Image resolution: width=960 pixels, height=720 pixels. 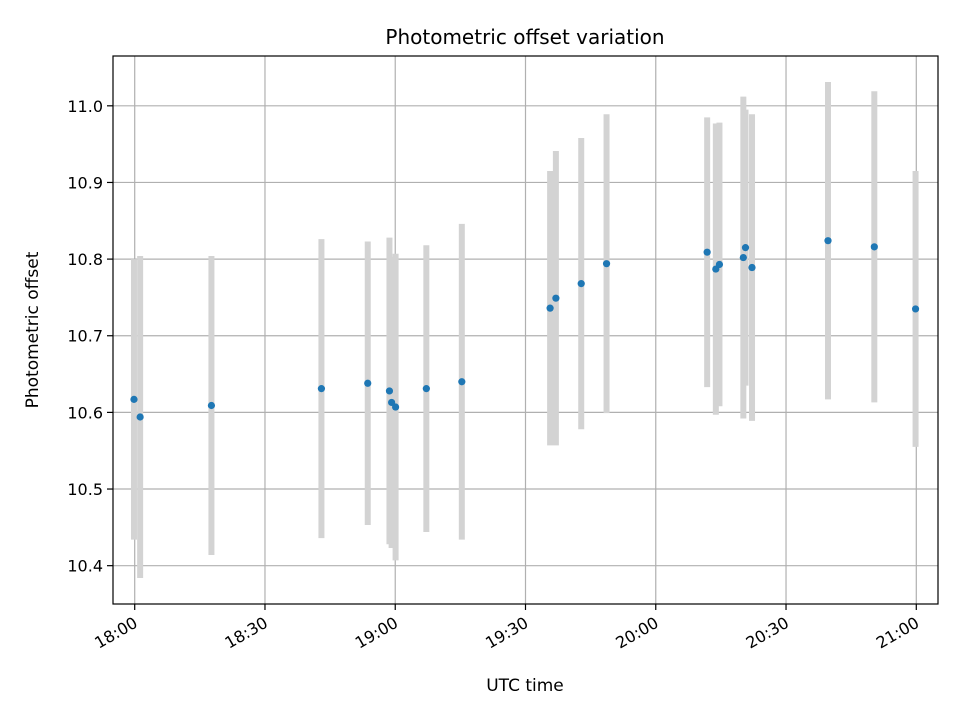 What do you see at coordinates (33, 329) in the screenshot?
I see `y-axis-label: Photometric offset` at bounding box center [33, 329].